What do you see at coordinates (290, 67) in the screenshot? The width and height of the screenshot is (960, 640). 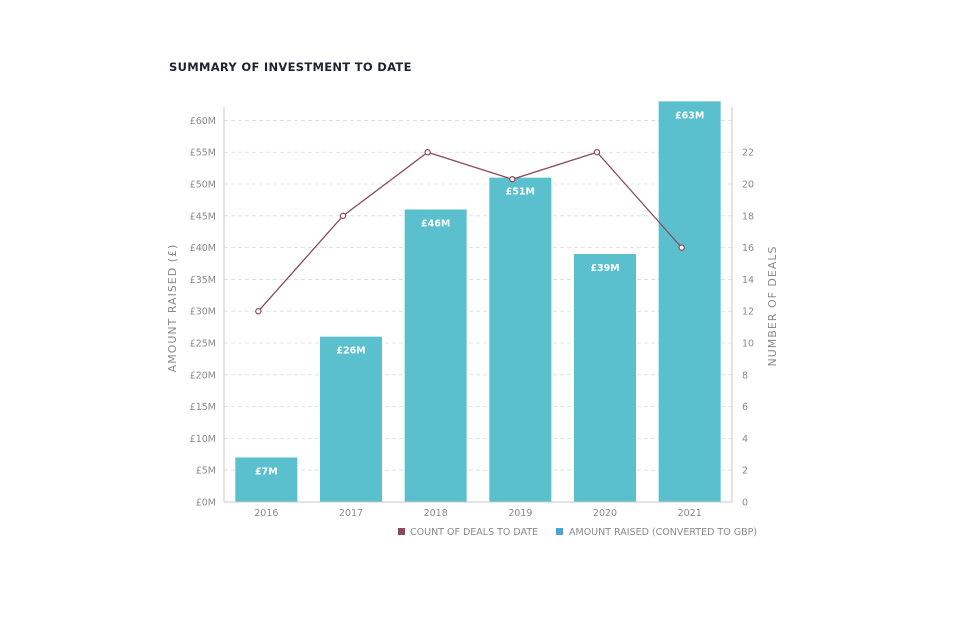 I see `chart-title: SUMMARY OF INVESTMENT TO DATE` at bounding box center [290, 67].